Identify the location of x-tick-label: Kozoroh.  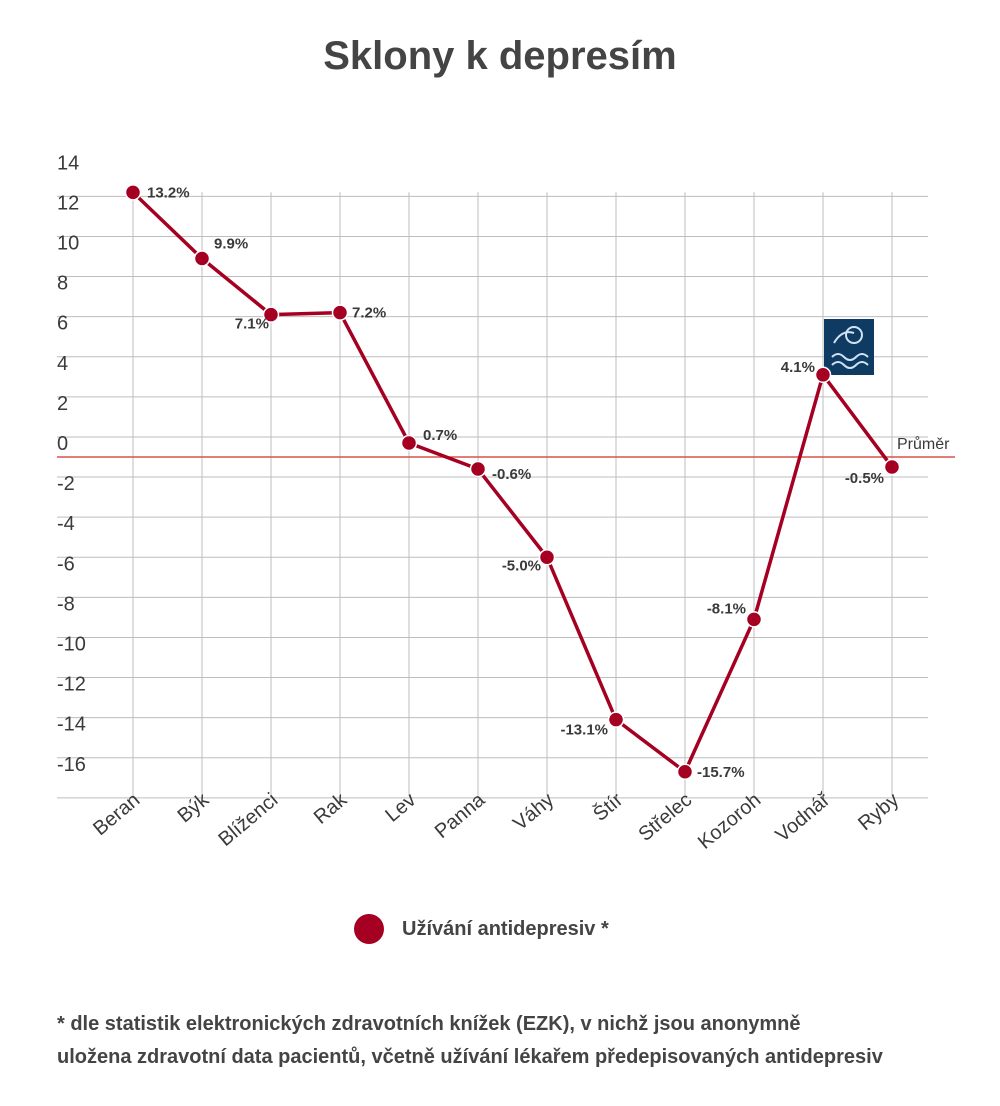
(729, 821).